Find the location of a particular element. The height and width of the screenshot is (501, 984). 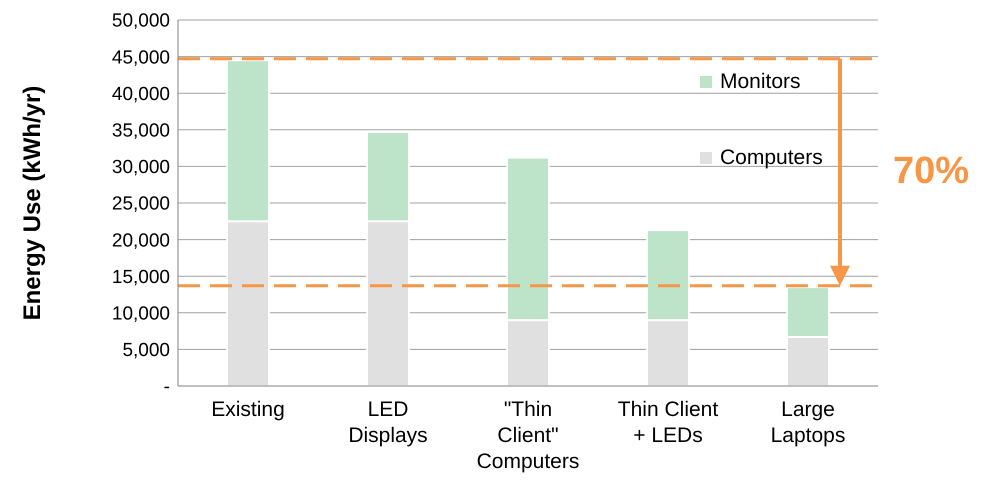

x-tick-label: "Thin Client" Computers is located at coordinates (528, 435).